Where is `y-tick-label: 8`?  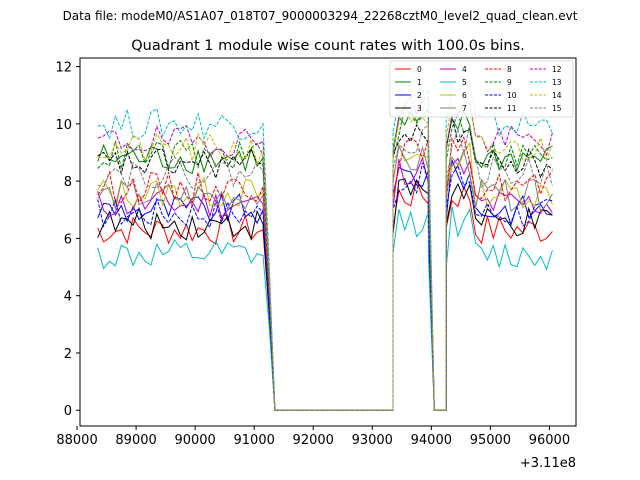
y-tick-label: 8 is located at coordinates (68, 182).